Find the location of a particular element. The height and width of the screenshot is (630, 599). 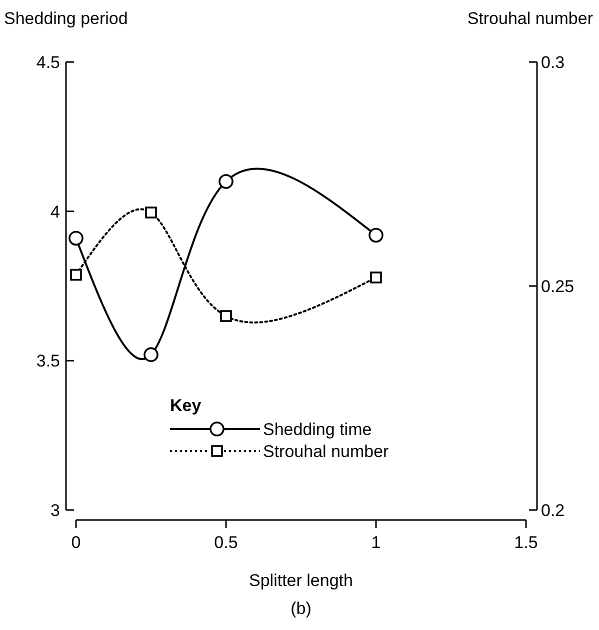

legend-title: Key is located at coordinates (186, 405).